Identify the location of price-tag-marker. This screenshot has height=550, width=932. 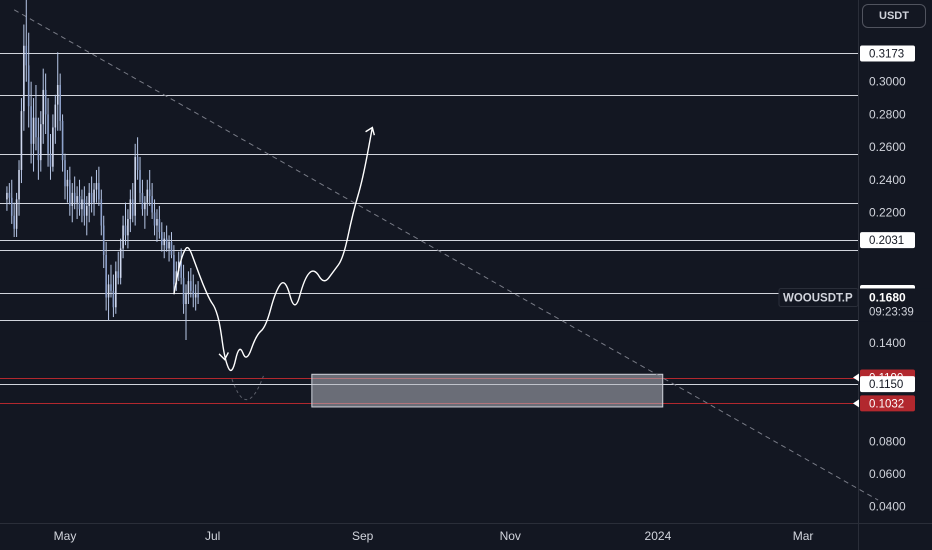
(856, 403).